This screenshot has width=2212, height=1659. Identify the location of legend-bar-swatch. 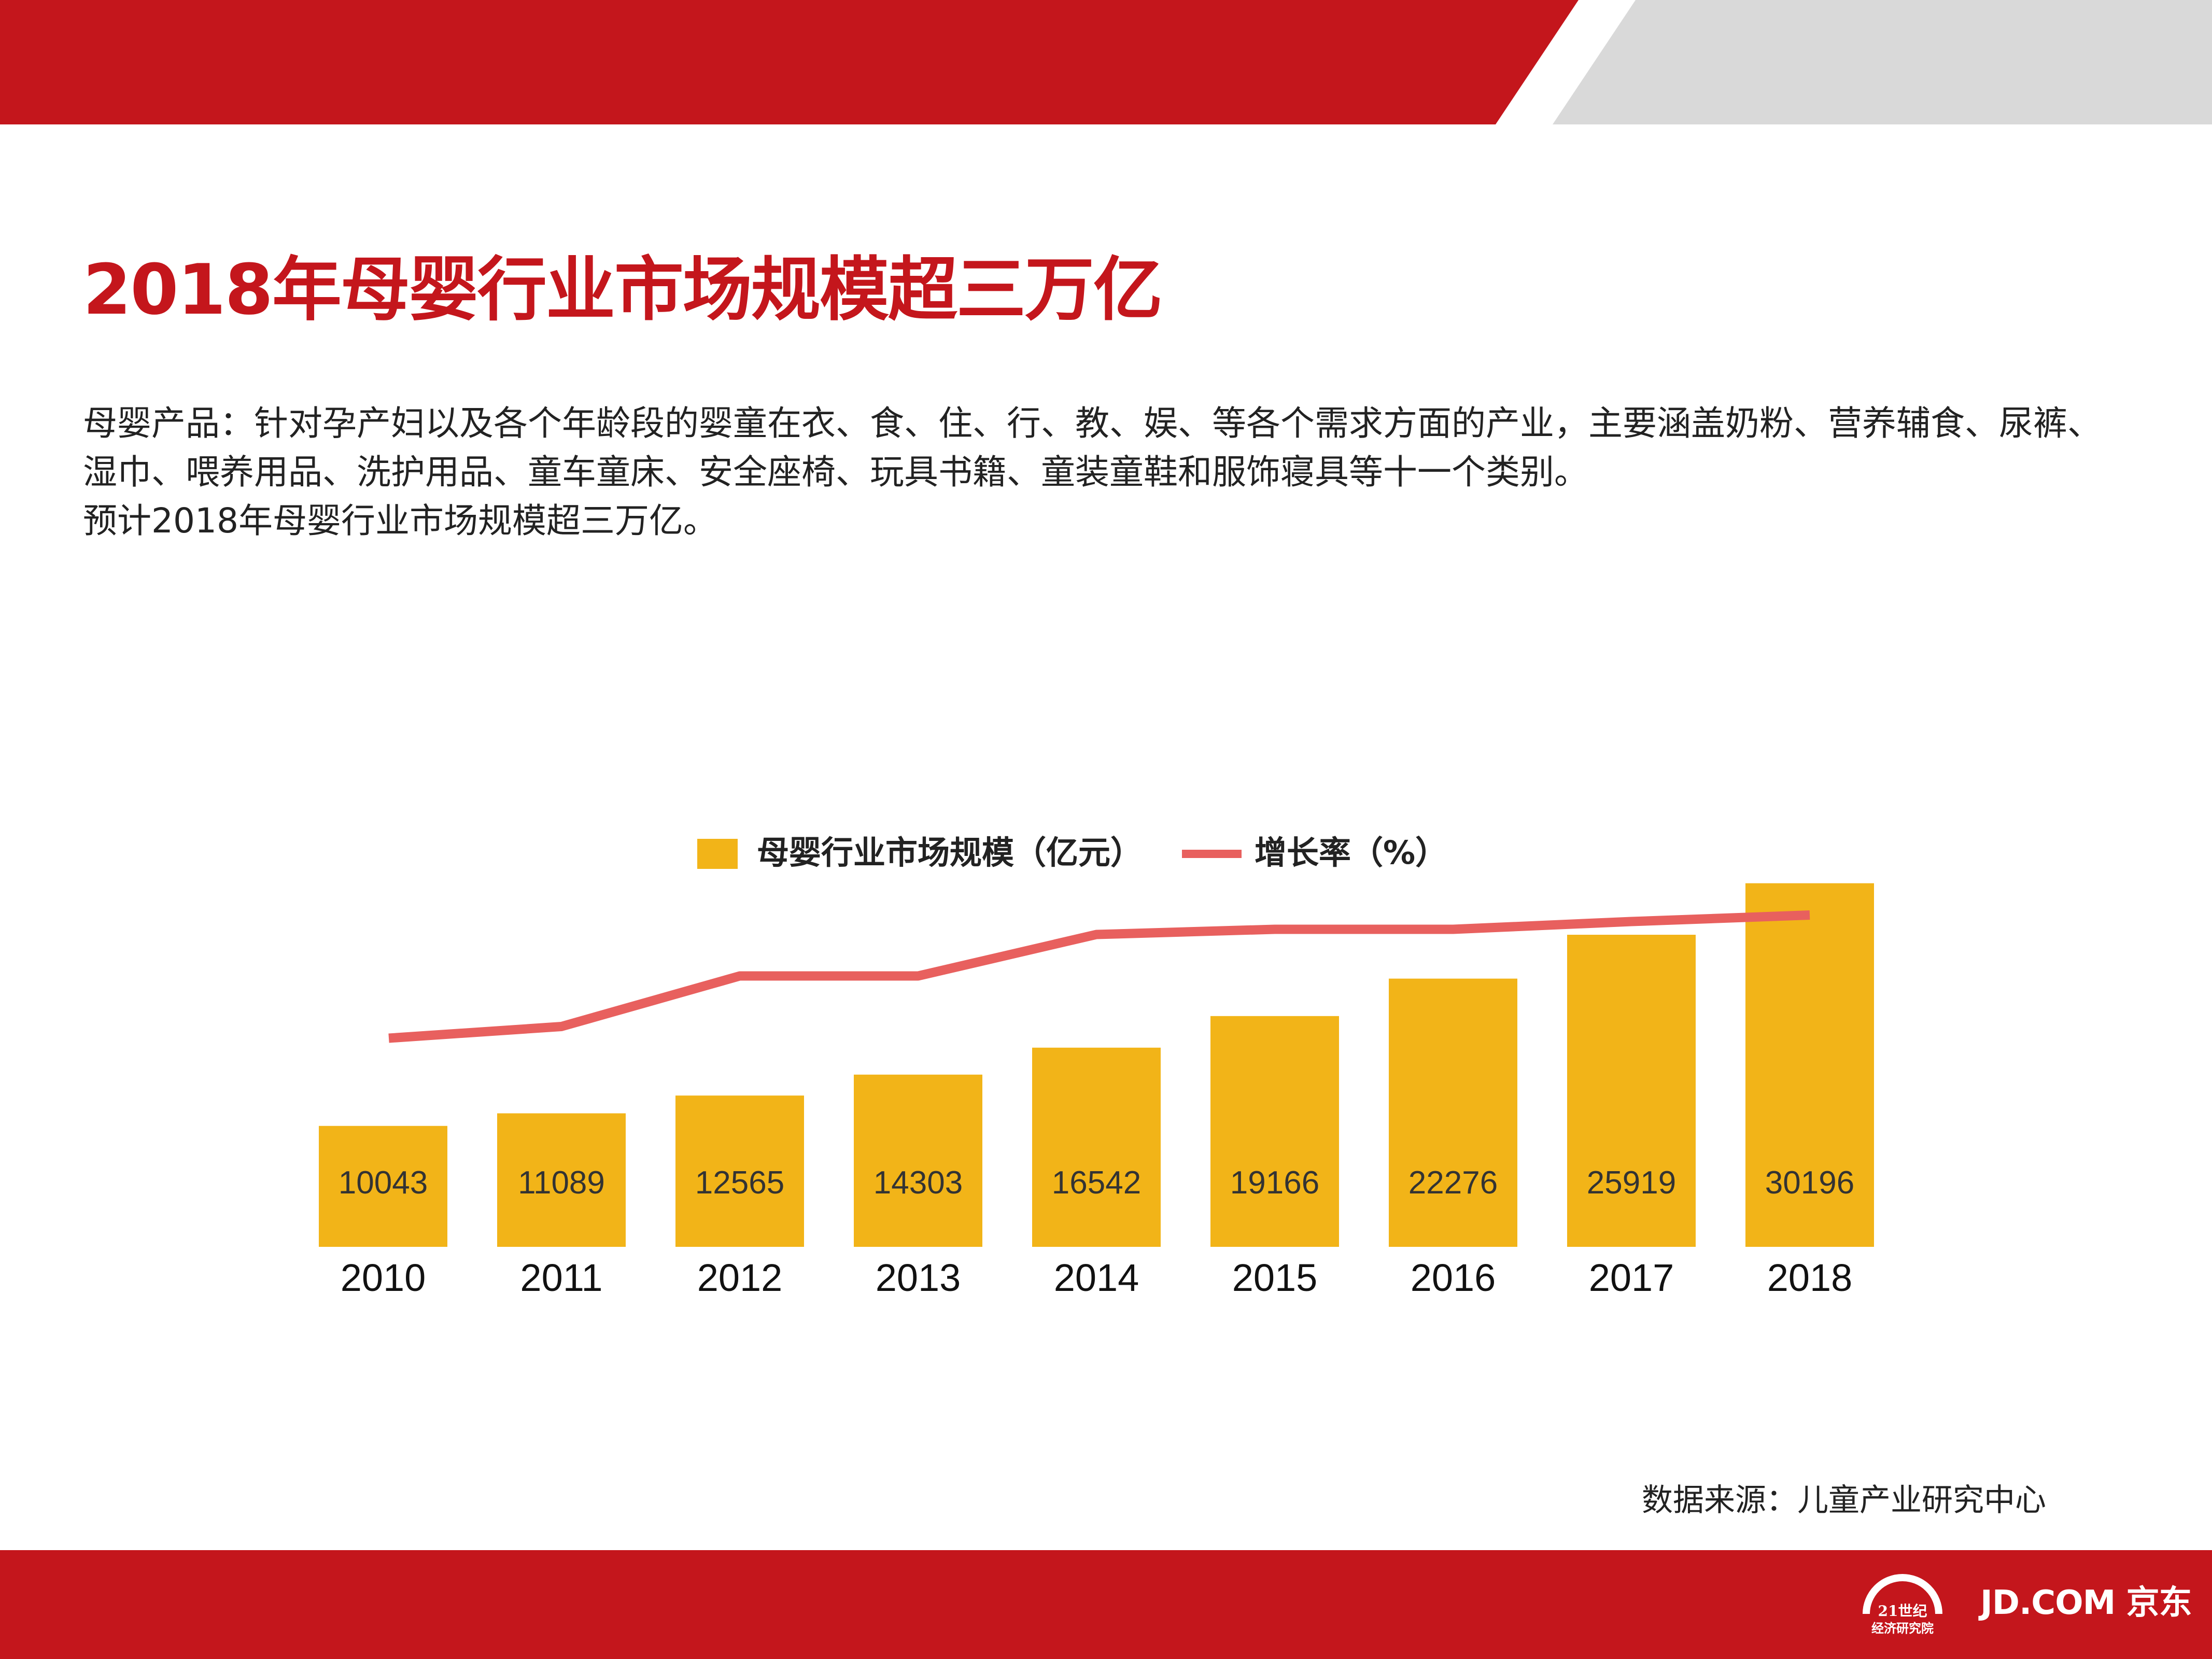
(717, 854).